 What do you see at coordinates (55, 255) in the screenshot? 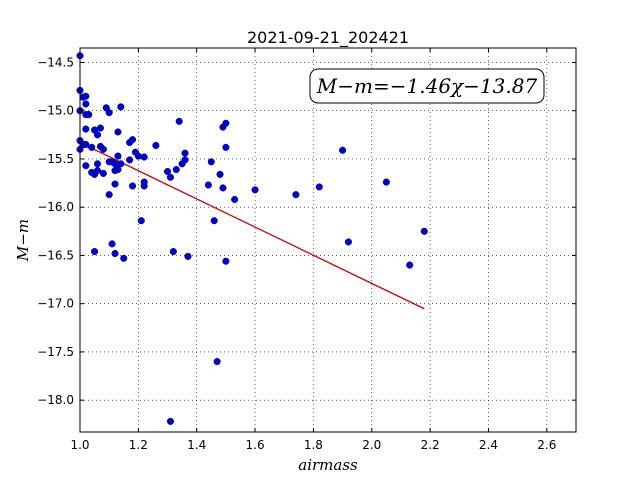
I see `y-tick-label: −16.5` at bounding box center [55, 255].